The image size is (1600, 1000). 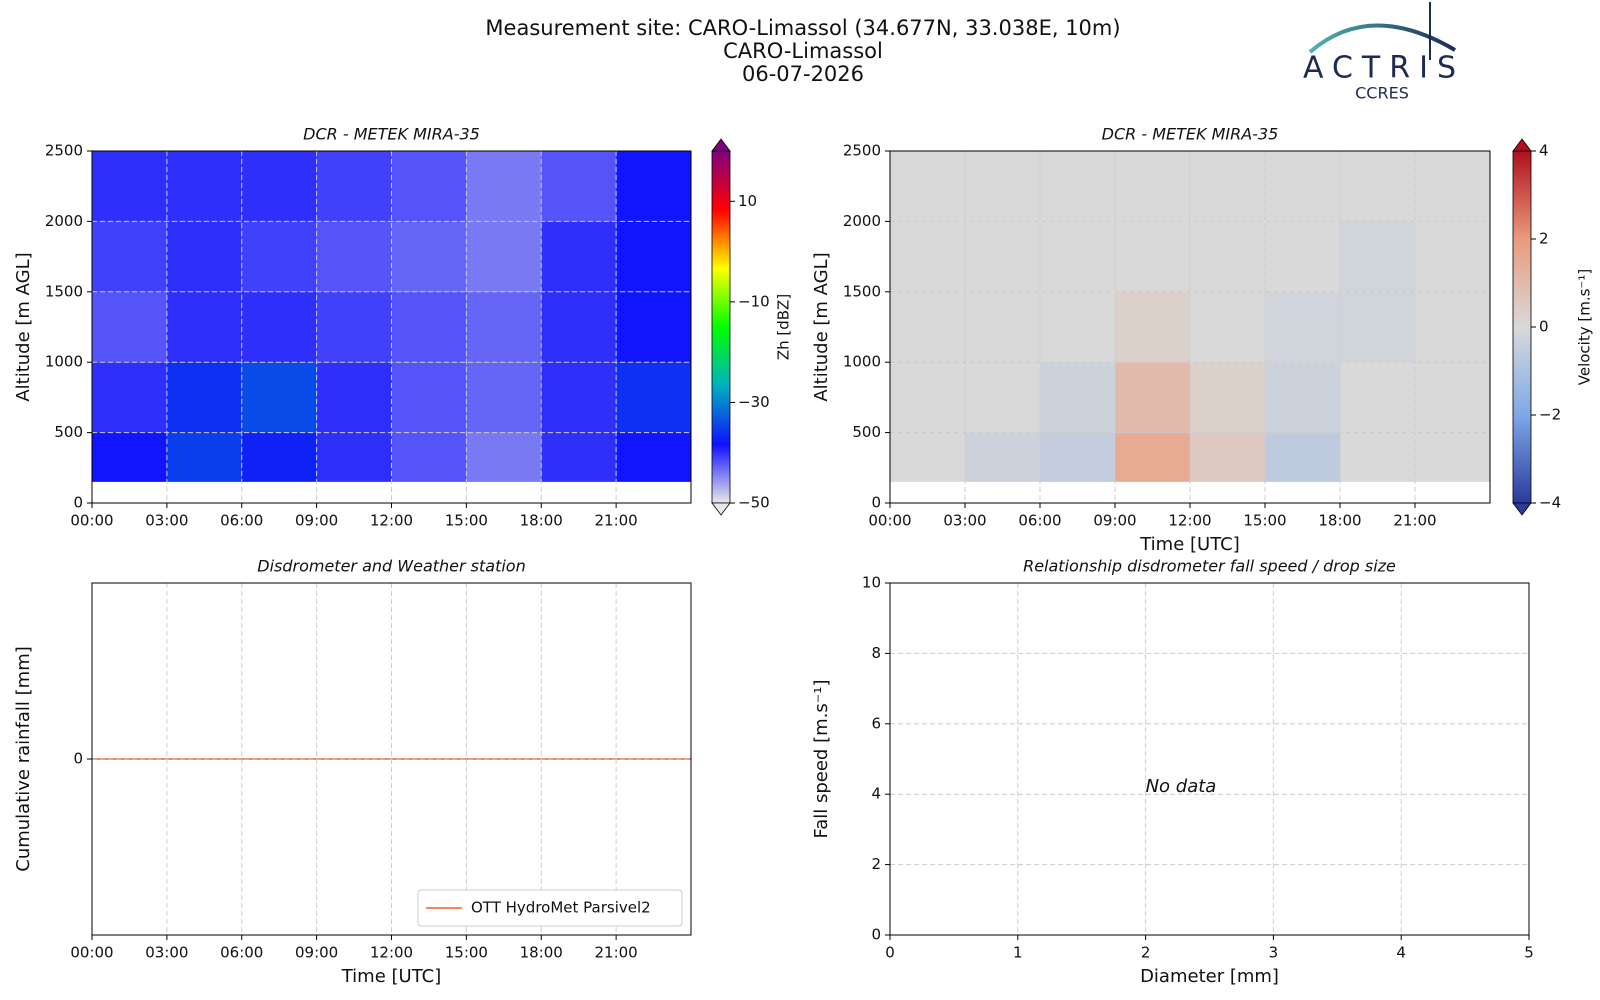 What do you see at coordinates (1544, 239) in the screenshot?
I see `colorbar-tick-label: 2` at bounding box center [1544, 239].